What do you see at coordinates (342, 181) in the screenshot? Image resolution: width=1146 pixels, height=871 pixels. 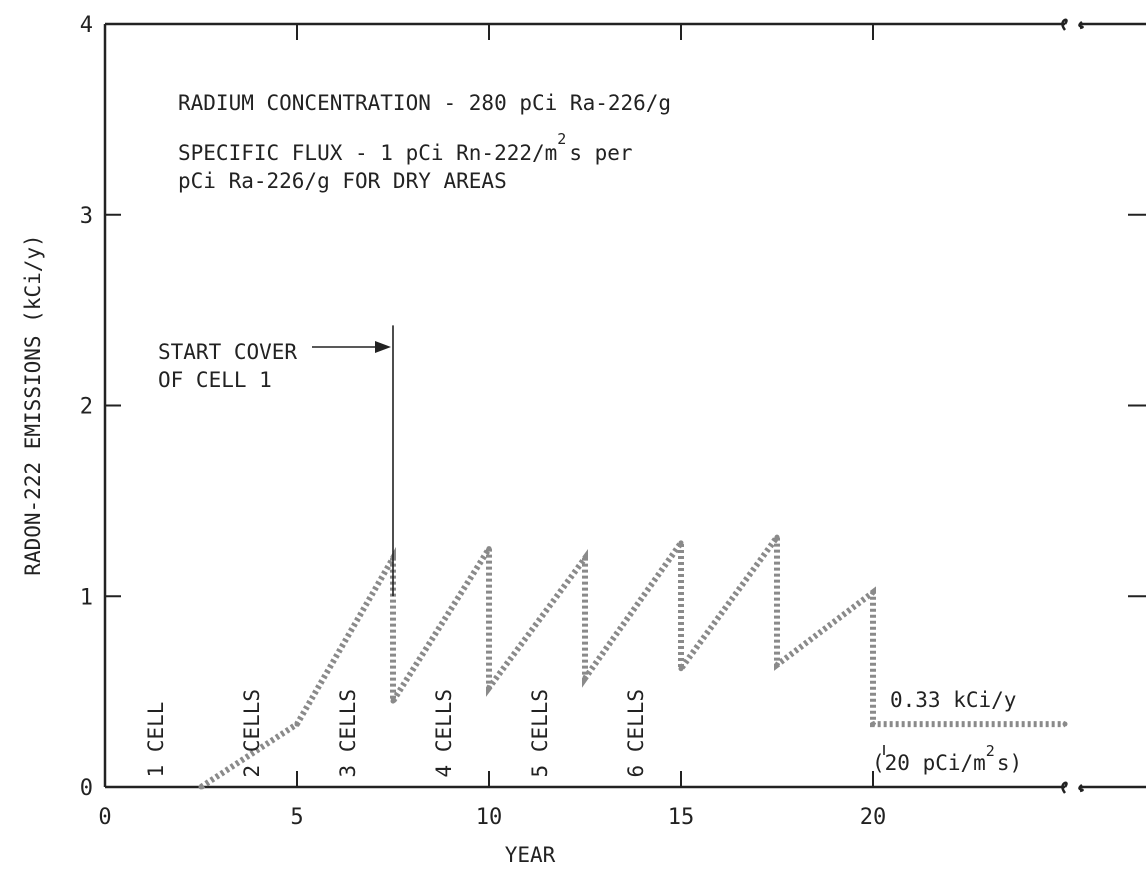 I see `specific-flux-note-line2: pCi Ra-226/g FOR DRY AREAS` at bounding box center [342, 181].